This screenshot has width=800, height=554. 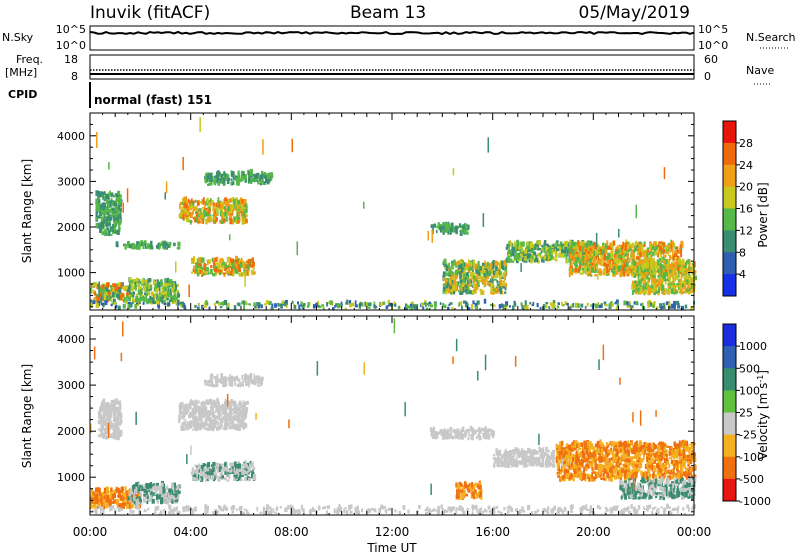 I want to click on range-cell-p6, so click(x=231, y=183).